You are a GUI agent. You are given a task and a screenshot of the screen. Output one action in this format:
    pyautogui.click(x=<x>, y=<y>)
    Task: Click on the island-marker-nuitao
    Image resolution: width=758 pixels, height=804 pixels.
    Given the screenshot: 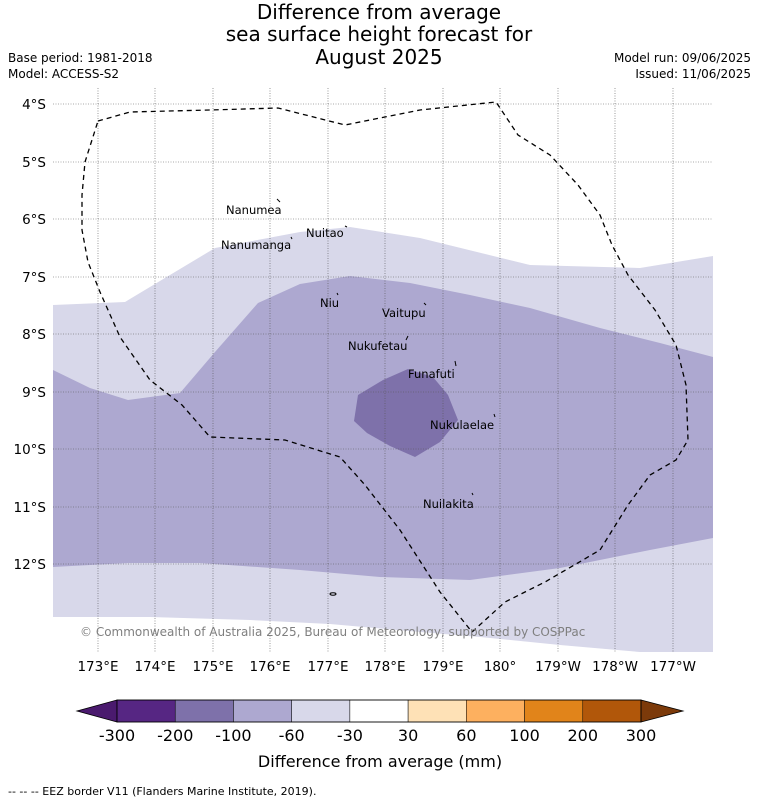 What is the action you would take?
    pyautogui.click(x=346, y=226)
    